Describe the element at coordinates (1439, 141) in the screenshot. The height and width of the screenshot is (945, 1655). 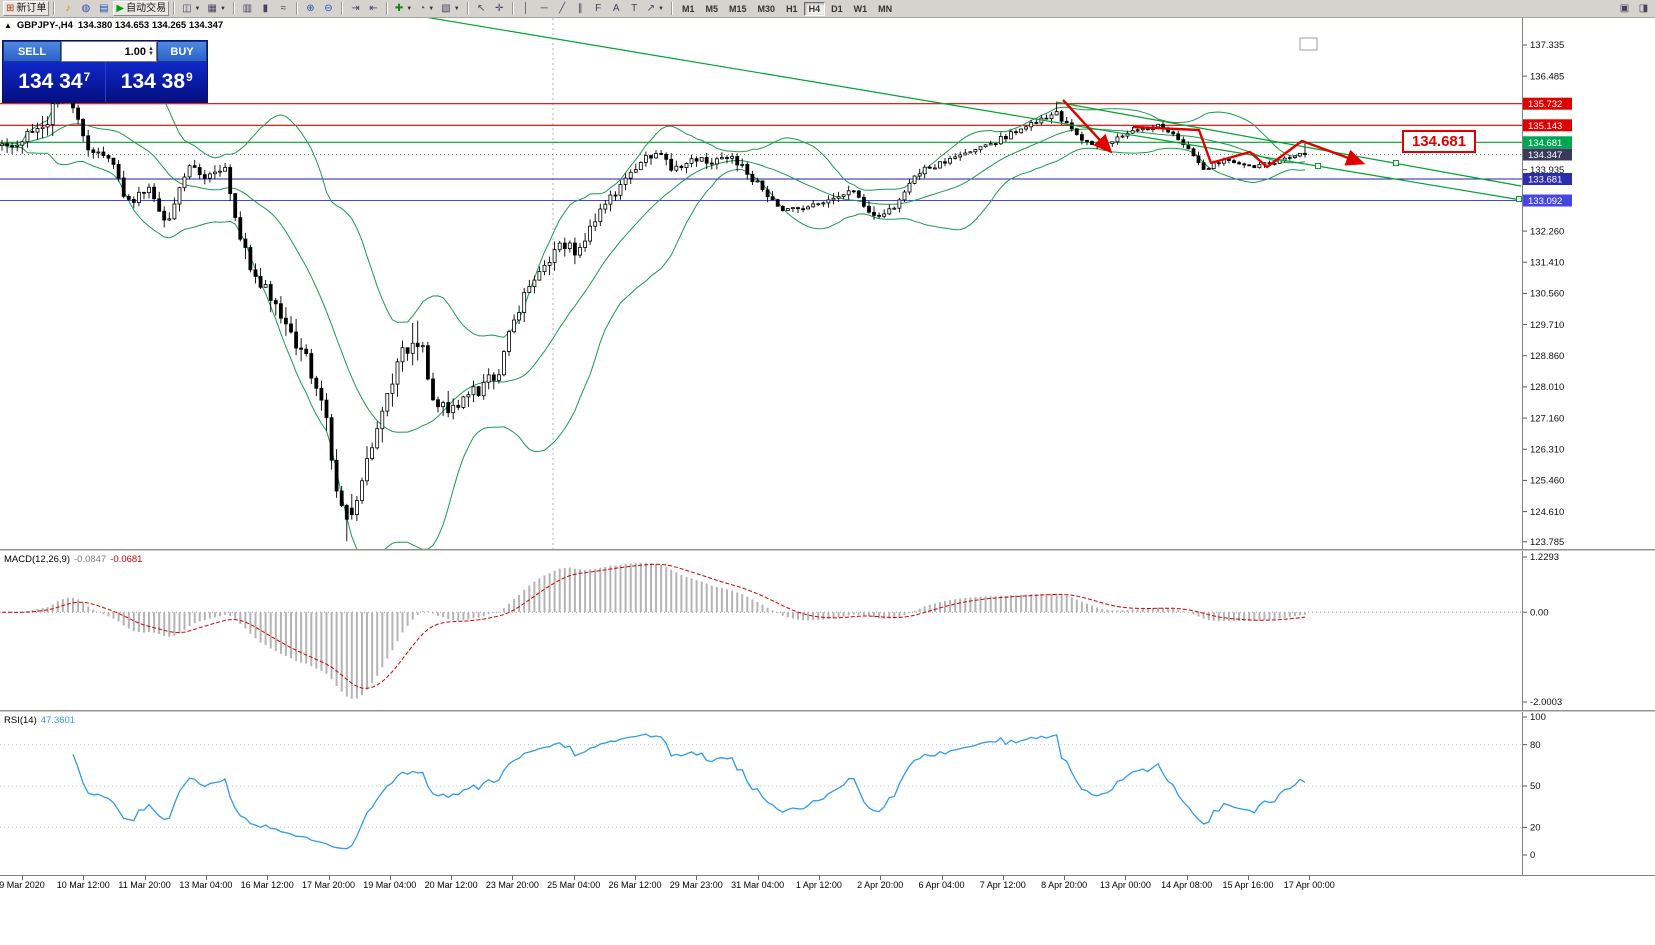
I see `price-annotation-label: 134.681` at that location.